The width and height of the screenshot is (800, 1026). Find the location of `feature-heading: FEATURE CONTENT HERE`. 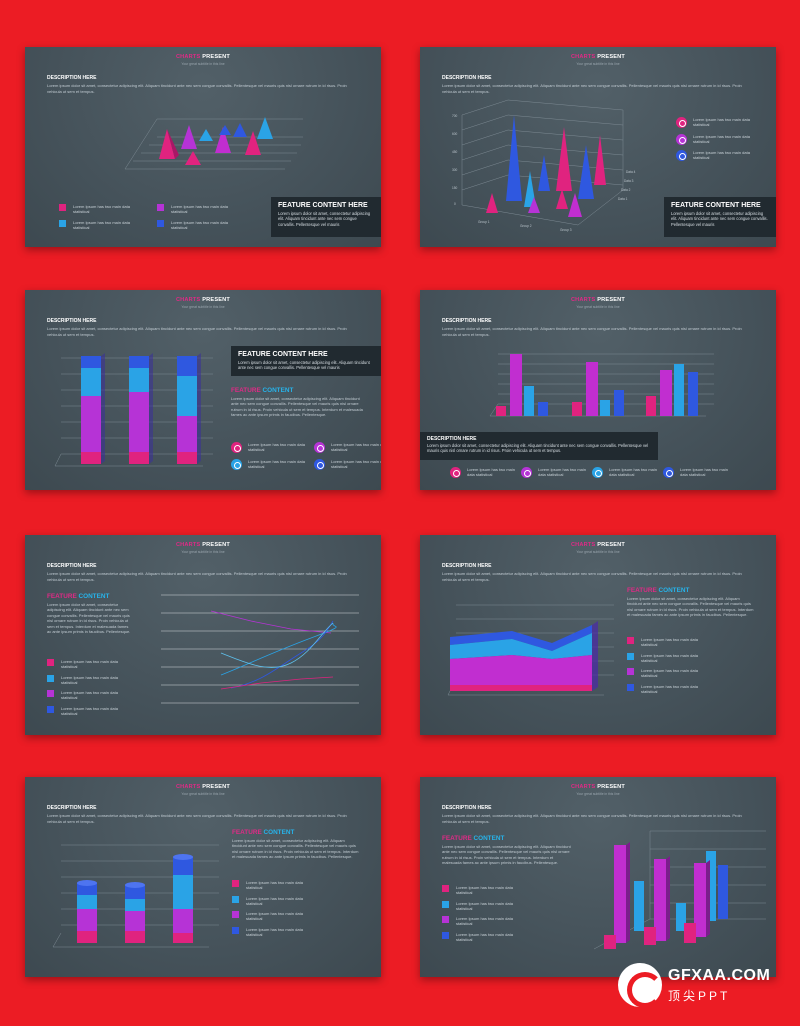

feature-heading: FEATURE CONTENT HERE is located at coordinates (323, 205).